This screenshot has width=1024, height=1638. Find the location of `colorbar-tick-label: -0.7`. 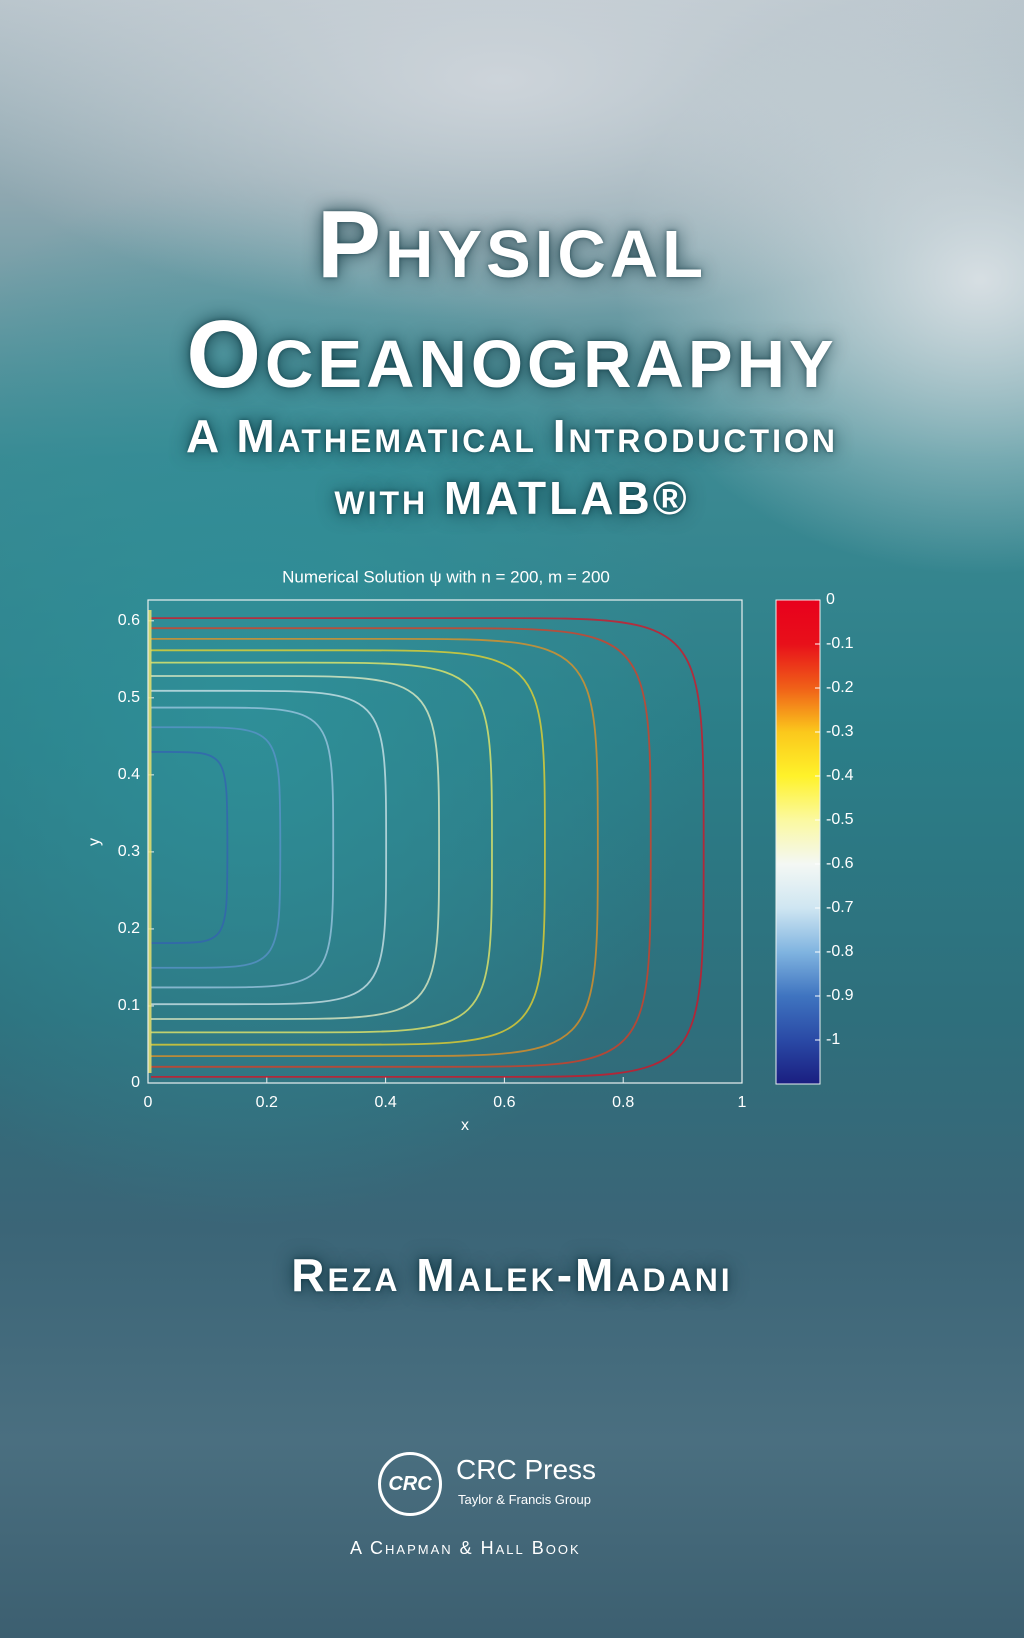

colorbar-tick-label: -0.7 is located at coordinates (840, 907).